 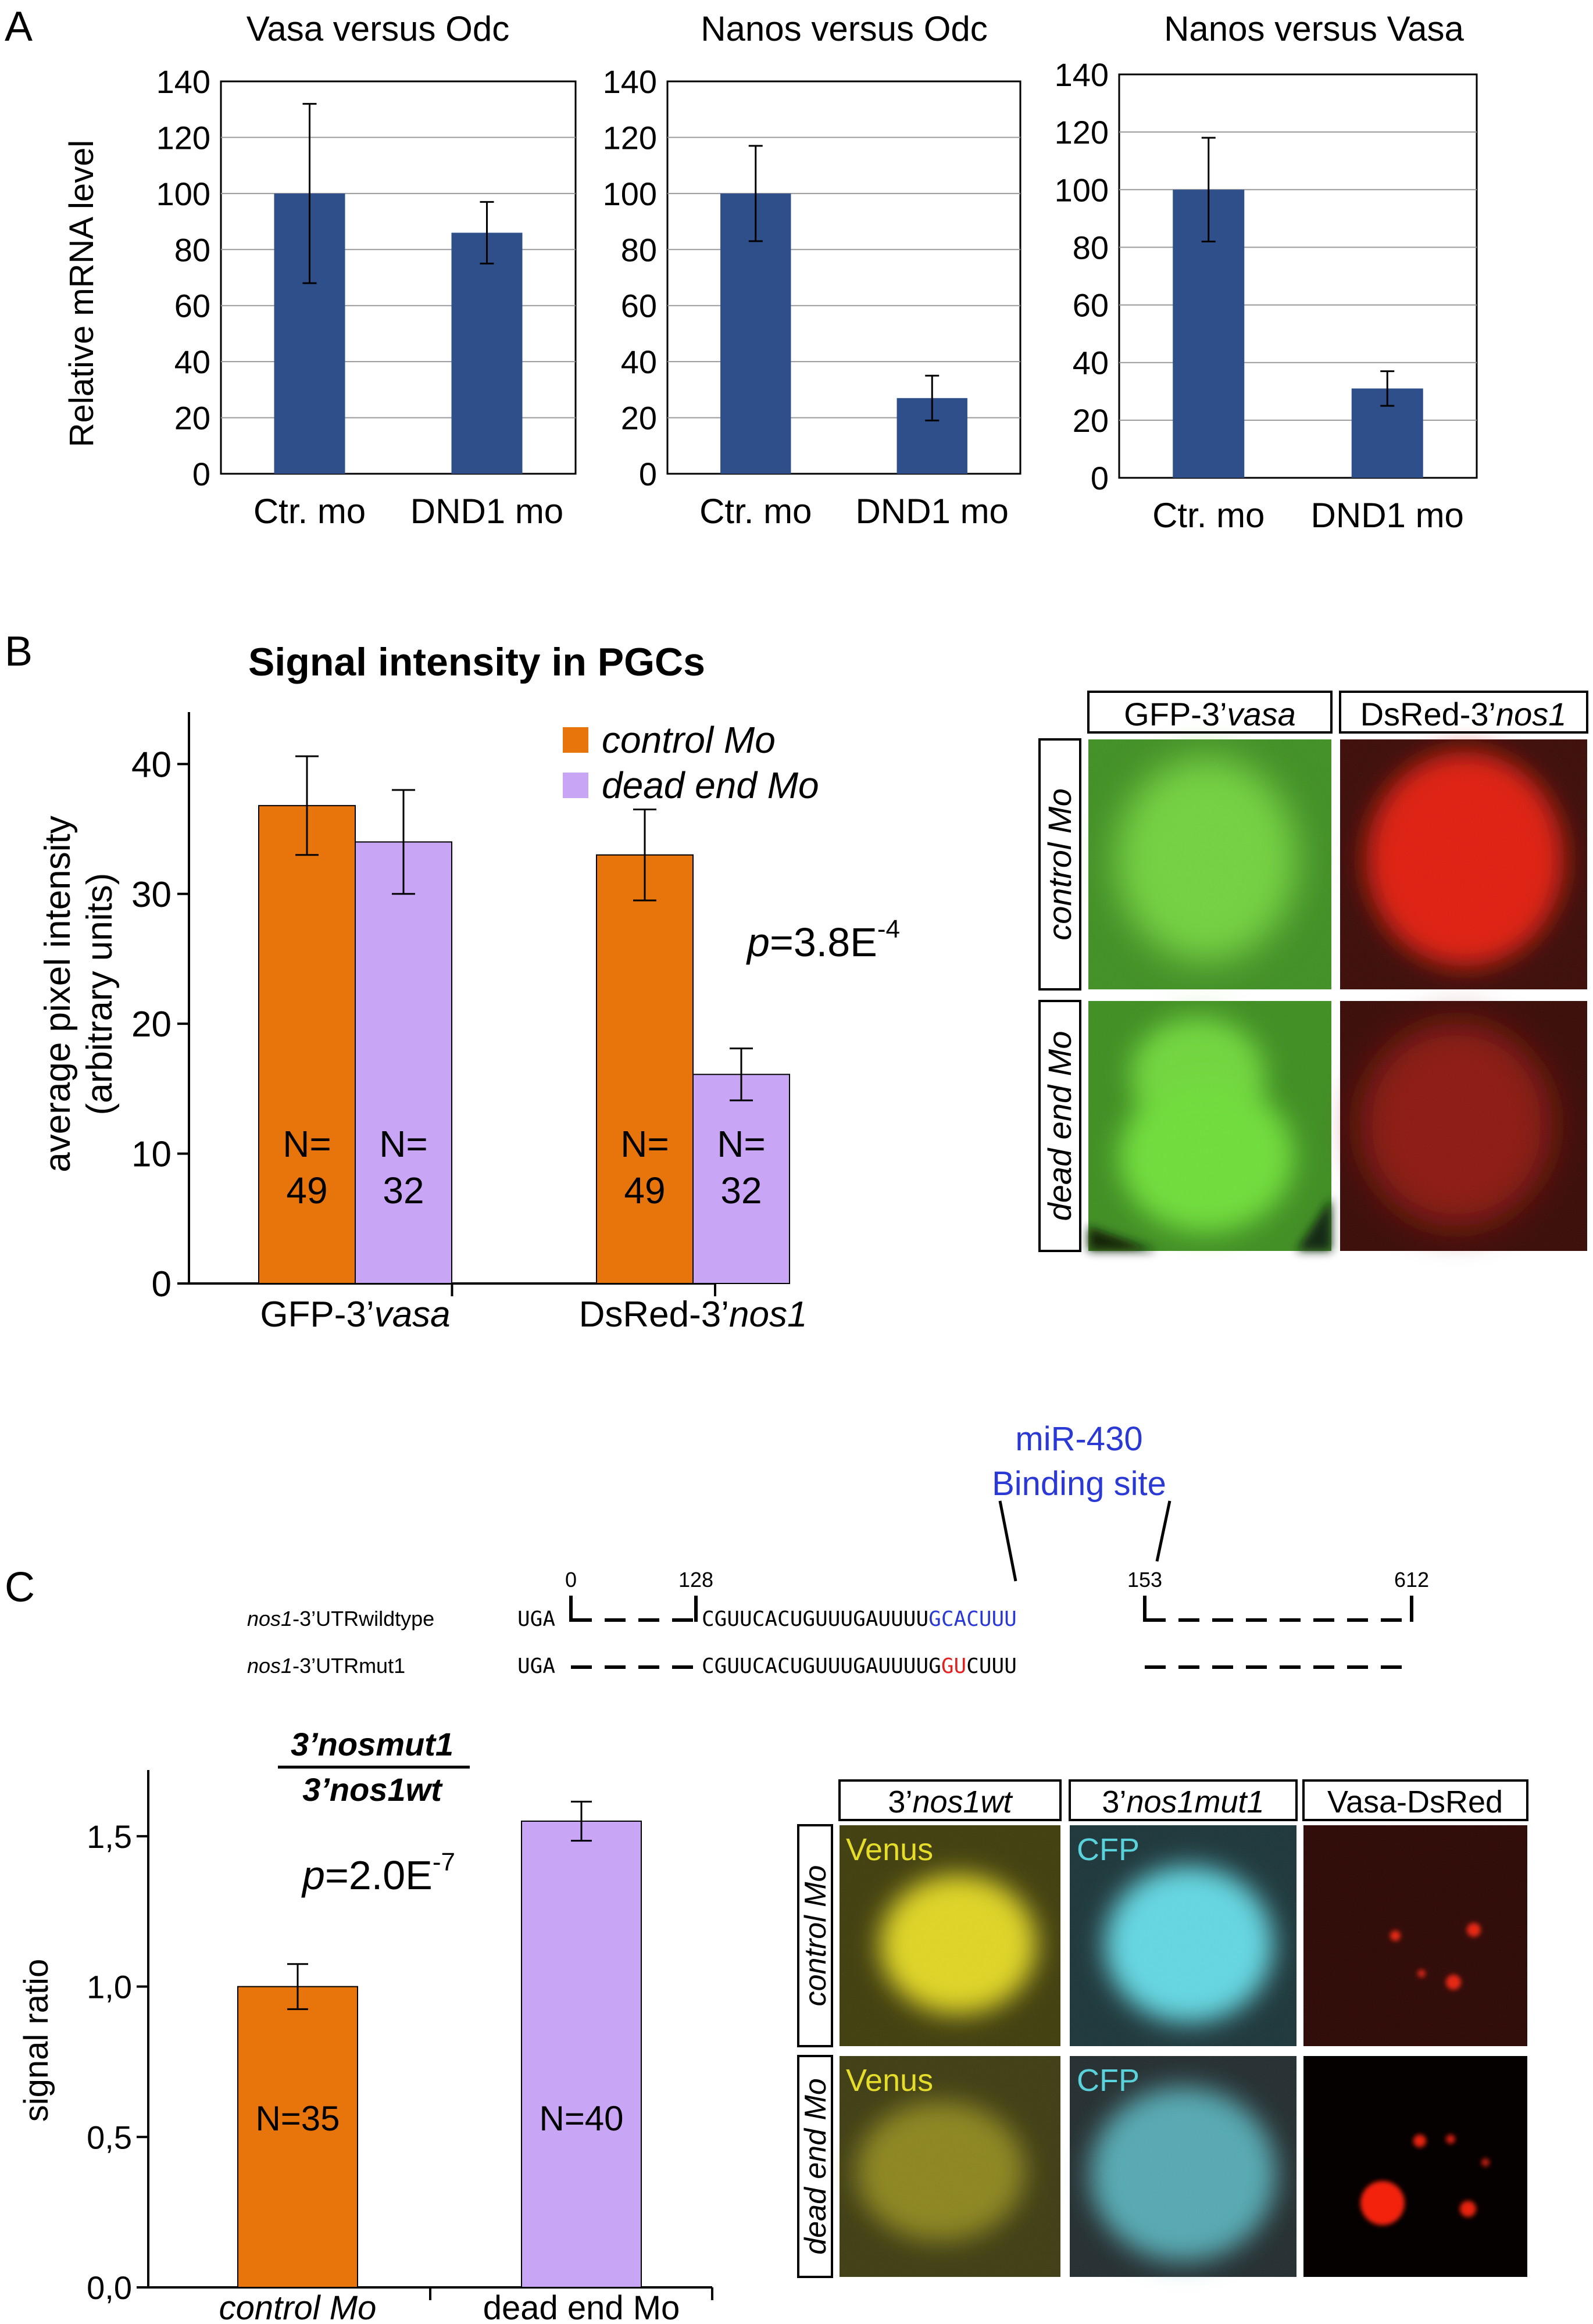 What do you see at coordinates (689, 740) in the screenshot?
I see `legend-label: control Mo` at bounding box center [689, 740].